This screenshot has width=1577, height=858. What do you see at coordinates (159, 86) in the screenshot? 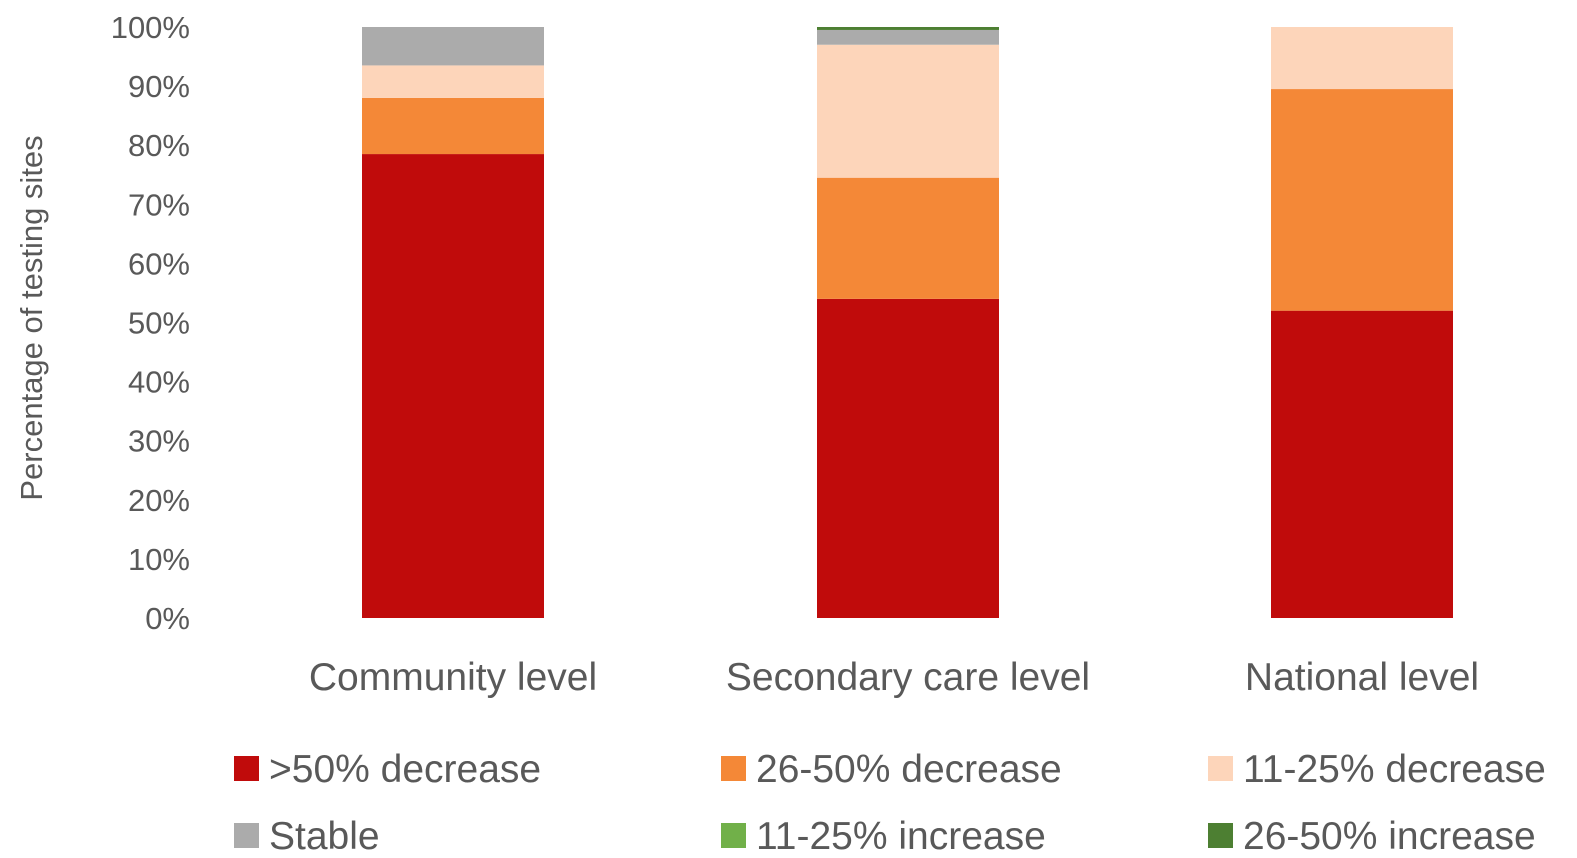
I see `y-tick-label: 90%` at bounding box center [159, 86].